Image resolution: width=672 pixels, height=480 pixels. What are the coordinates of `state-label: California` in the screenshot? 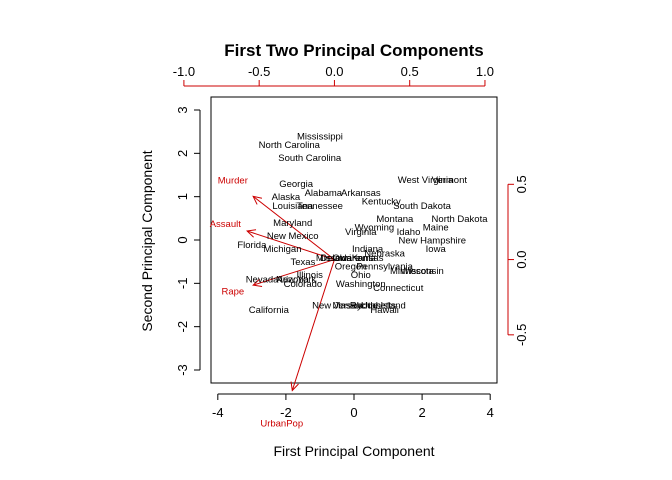 It's located at (269, 310).